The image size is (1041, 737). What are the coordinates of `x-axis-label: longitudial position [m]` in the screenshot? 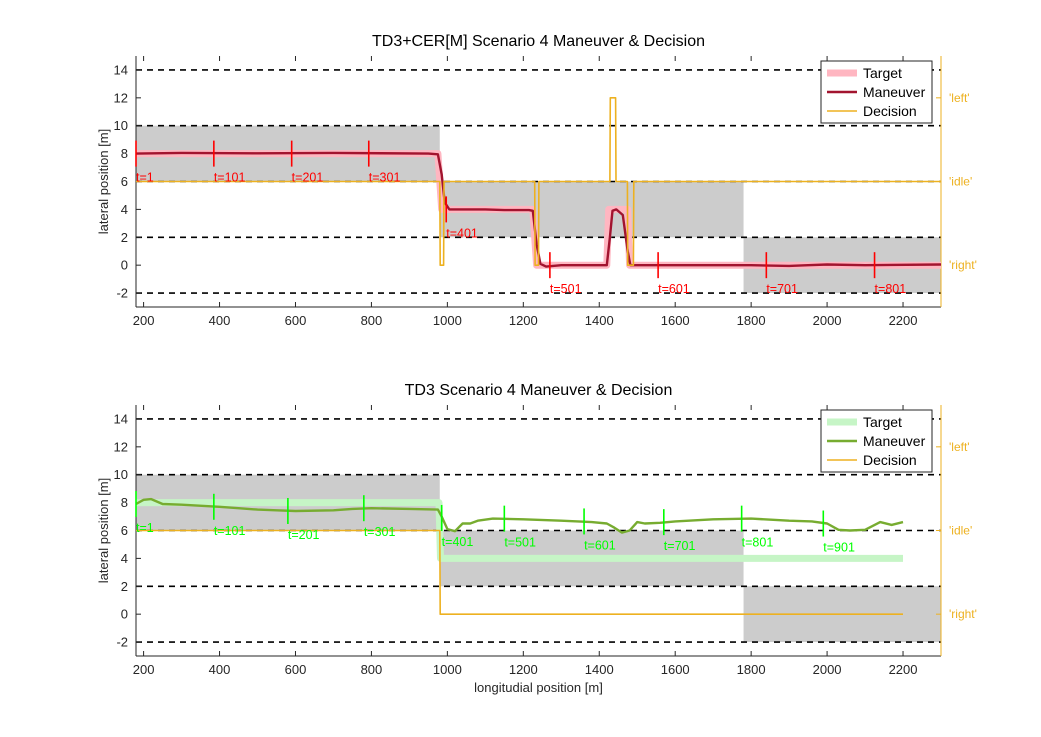 It's located at (538, 687).